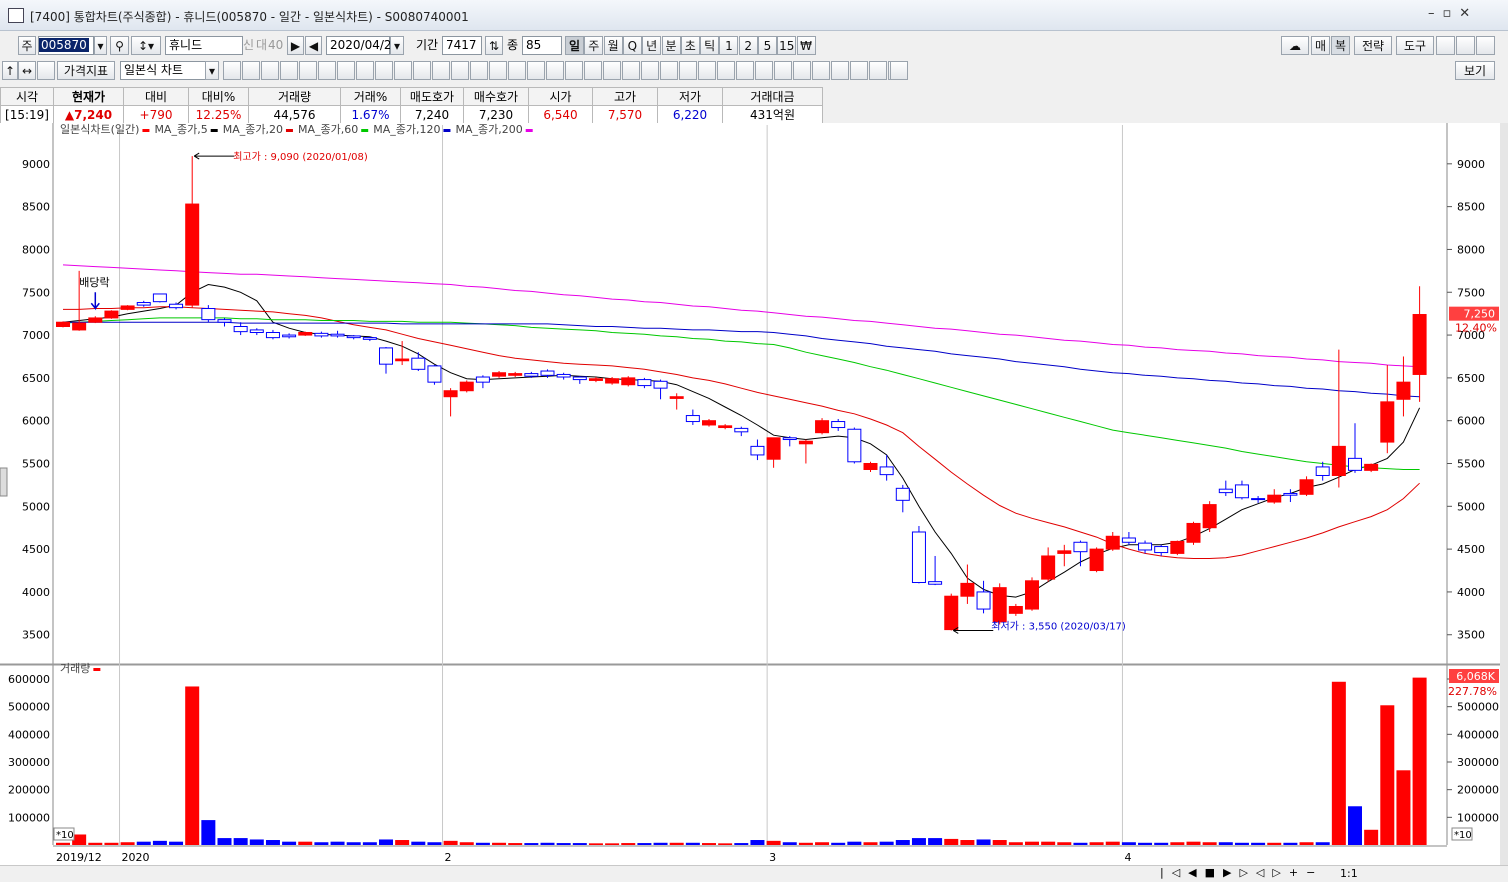 The image size is (1508, 882). Describe the element at coordinates (1349, 873) in the screenshot. I see `zoom-label: 1:1` at that location.